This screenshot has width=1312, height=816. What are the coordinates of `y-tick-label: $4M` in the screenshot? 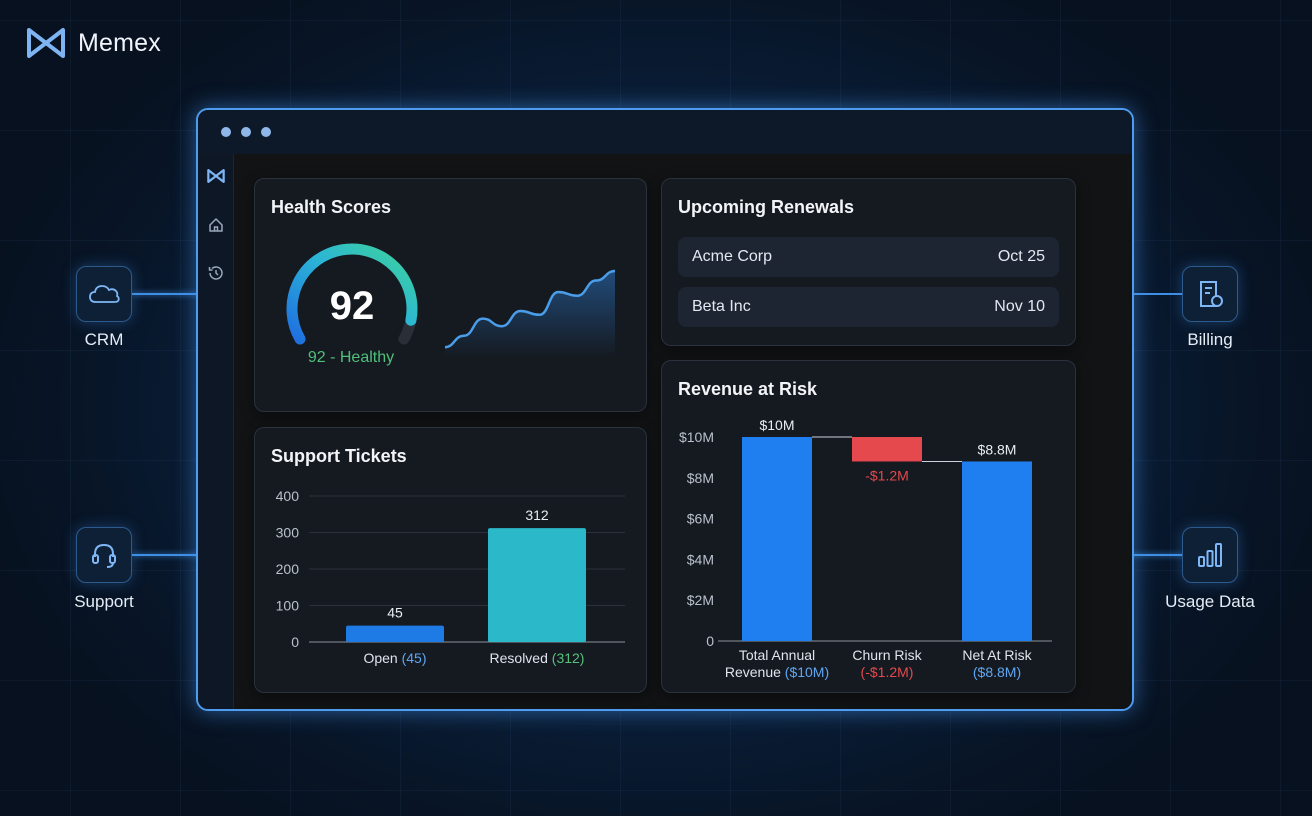 It's located at (700, 559).